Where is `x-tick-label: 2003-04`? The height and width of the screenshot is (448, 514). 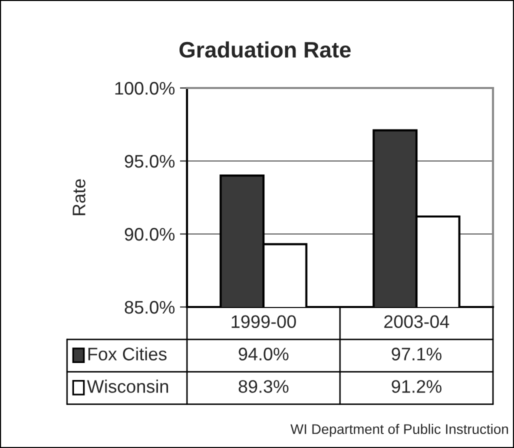
x-tick-label: 2003-04 is located at coordinates (417, 321).